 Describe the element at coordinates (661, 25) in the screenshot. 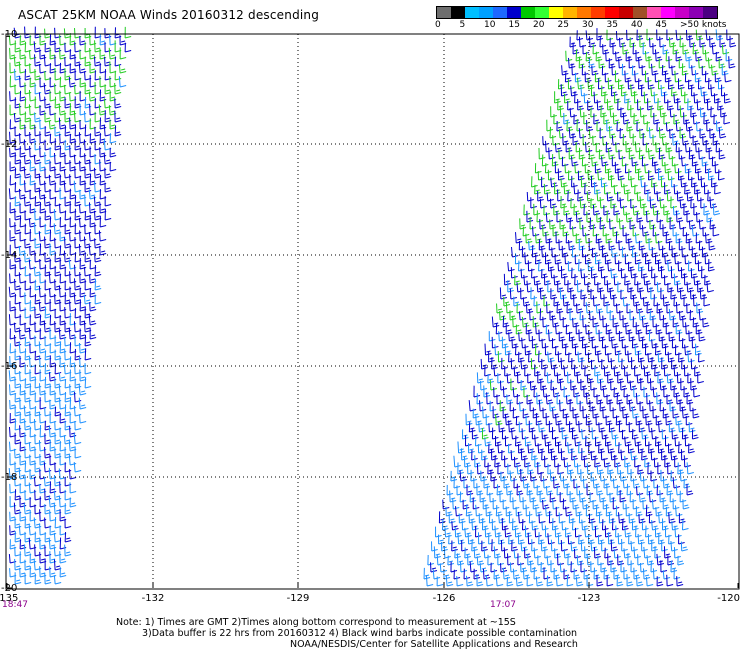

I see `legend-label: 45` at that location.